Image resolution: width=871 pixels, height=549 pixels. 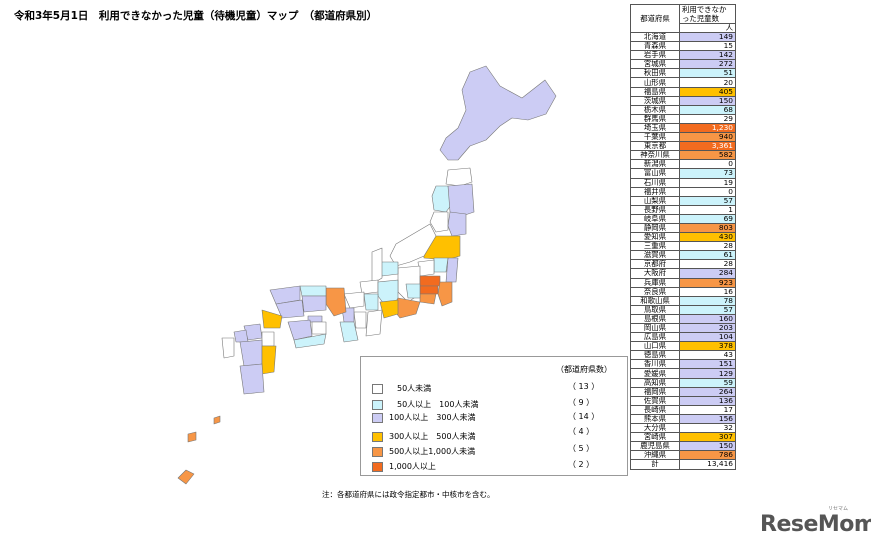 I want to click on legend-item-500to1000: 500人以上1,000人未満, so click(x=423, y=451).